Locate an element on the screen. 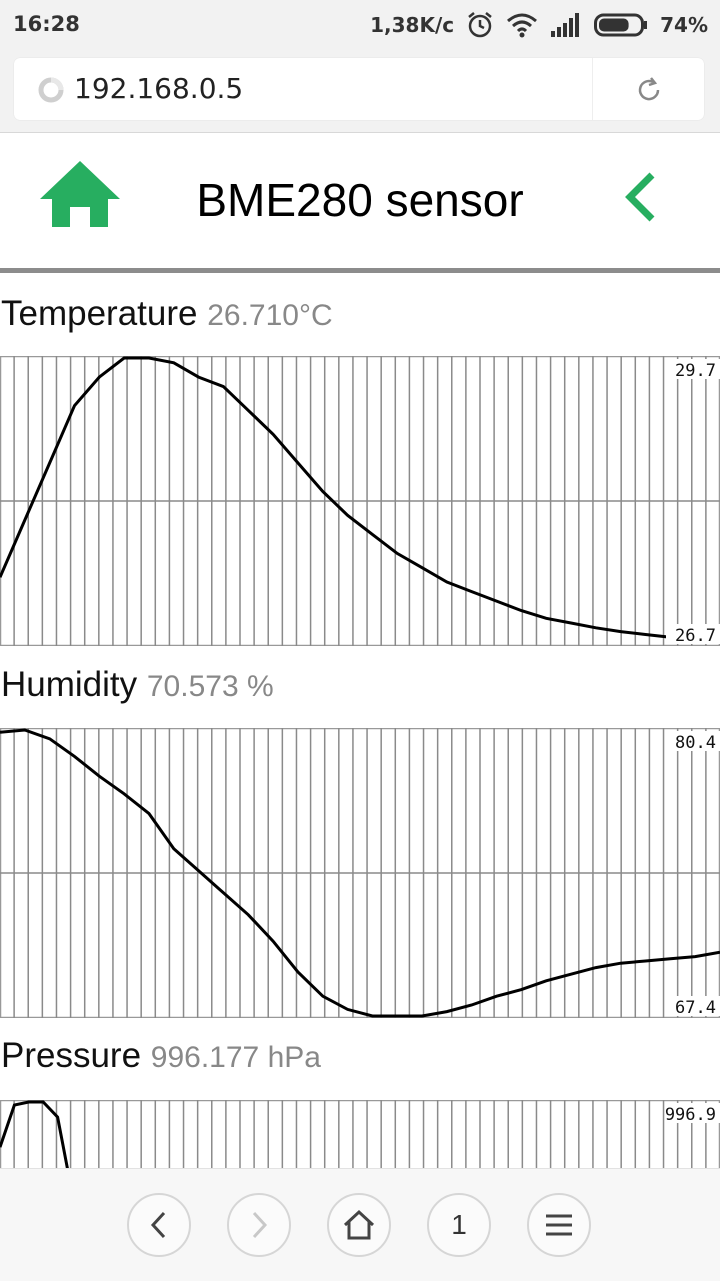 This screenshot has width=720, height=1281. nav-forward-button is located at coordinates (259, 1225).